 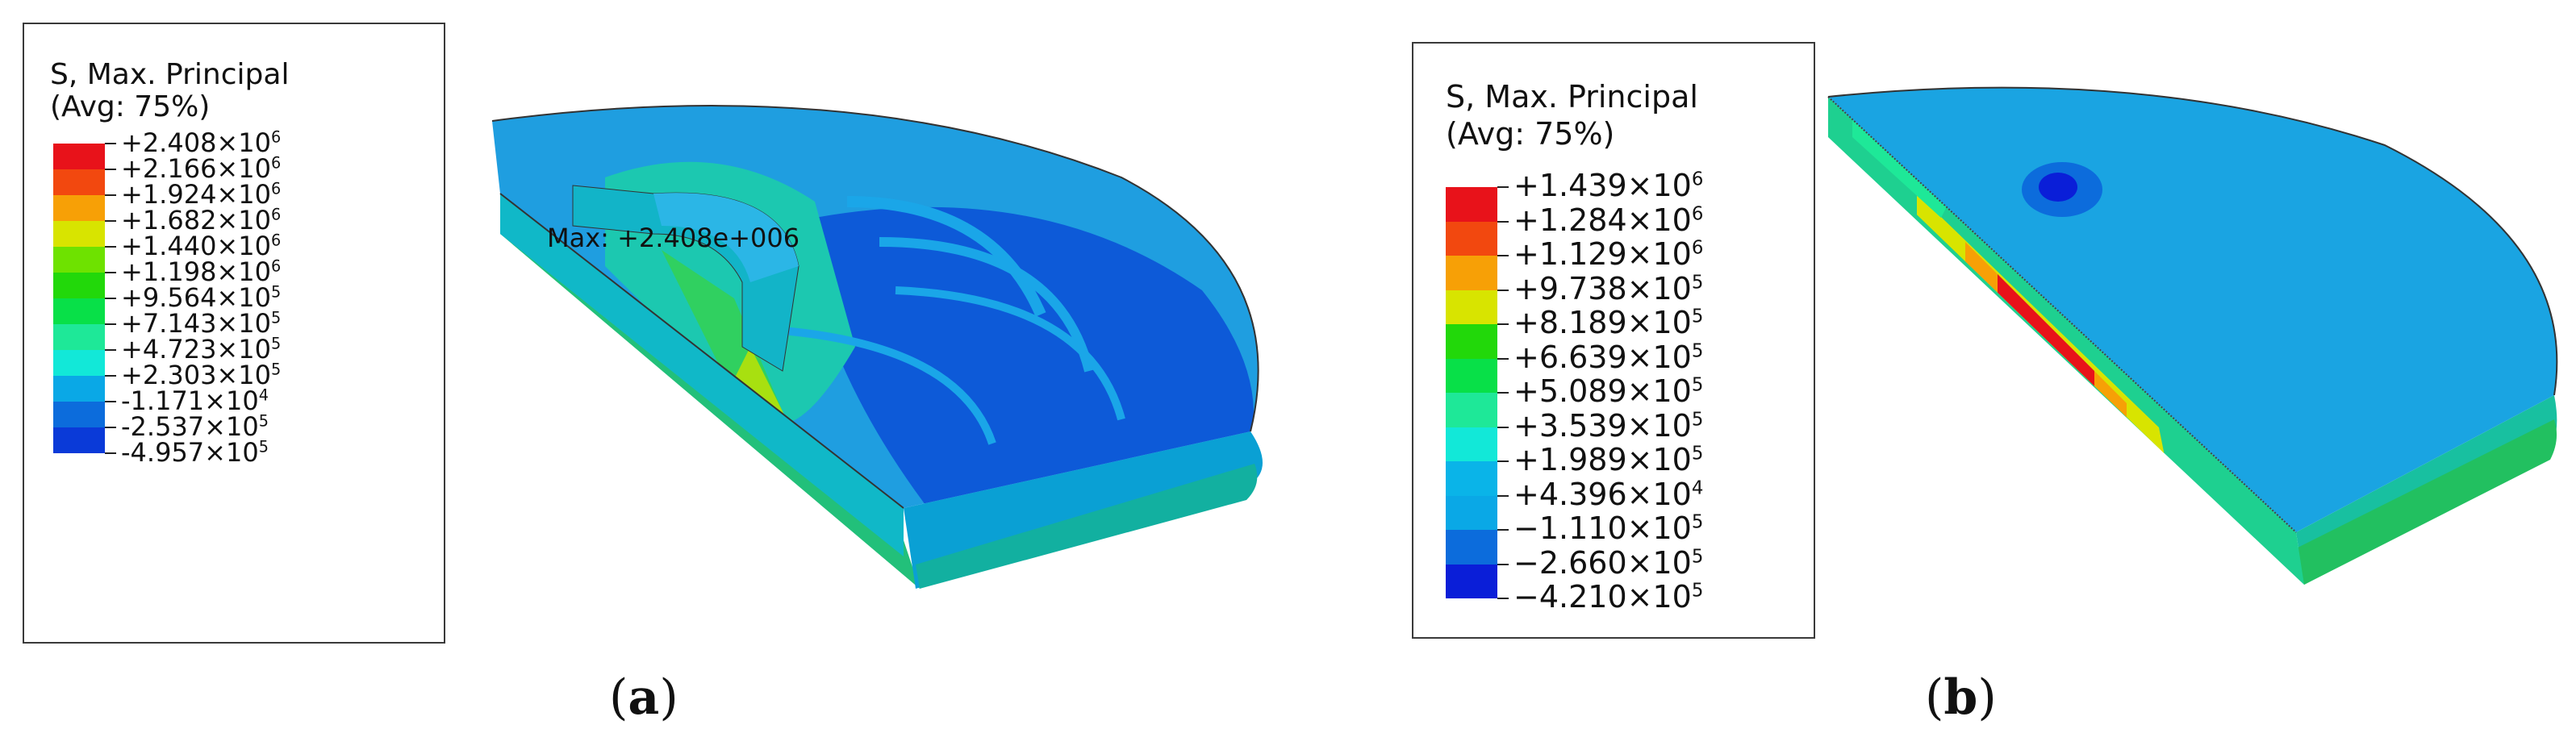 What do you see at coordinates (1608, 391) in the screenshot?
I see `legend-b-label: +5.089×105` at bounding box center [1608, 391].